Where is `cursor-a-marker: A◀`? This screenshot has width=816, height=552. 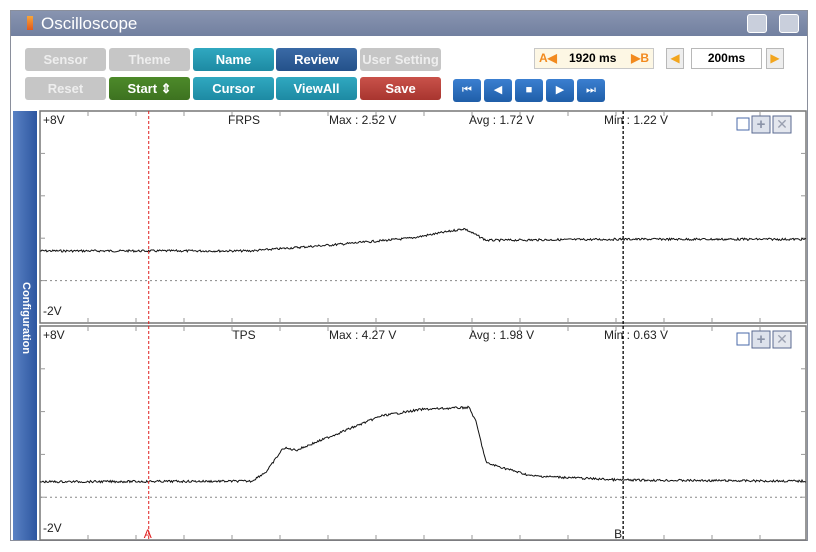
cursor-a-marker: A◀ is located at coordinates (548, 58).